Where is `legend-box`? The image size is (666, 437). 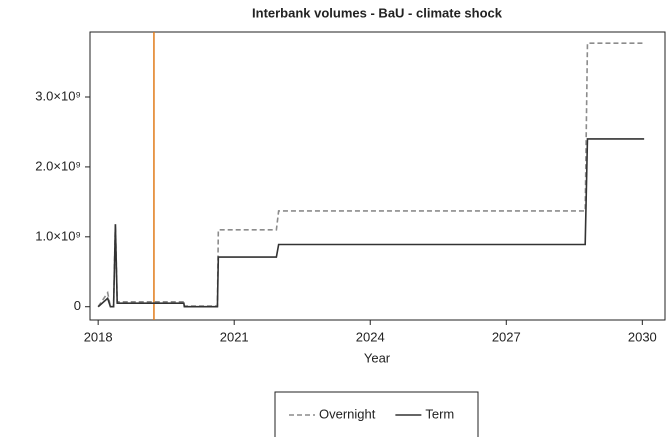 legend-box is located at coordinates (376, 414).